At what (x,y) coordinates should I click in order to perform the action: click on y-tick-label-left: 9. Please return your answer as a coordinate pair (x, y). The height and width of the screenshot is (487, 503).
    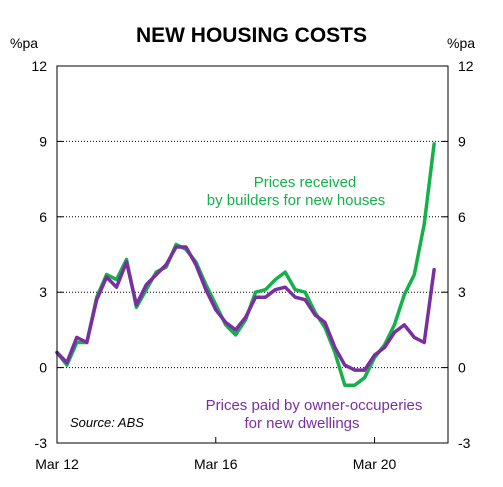
    Looking at the image, I should click on (43, 141).